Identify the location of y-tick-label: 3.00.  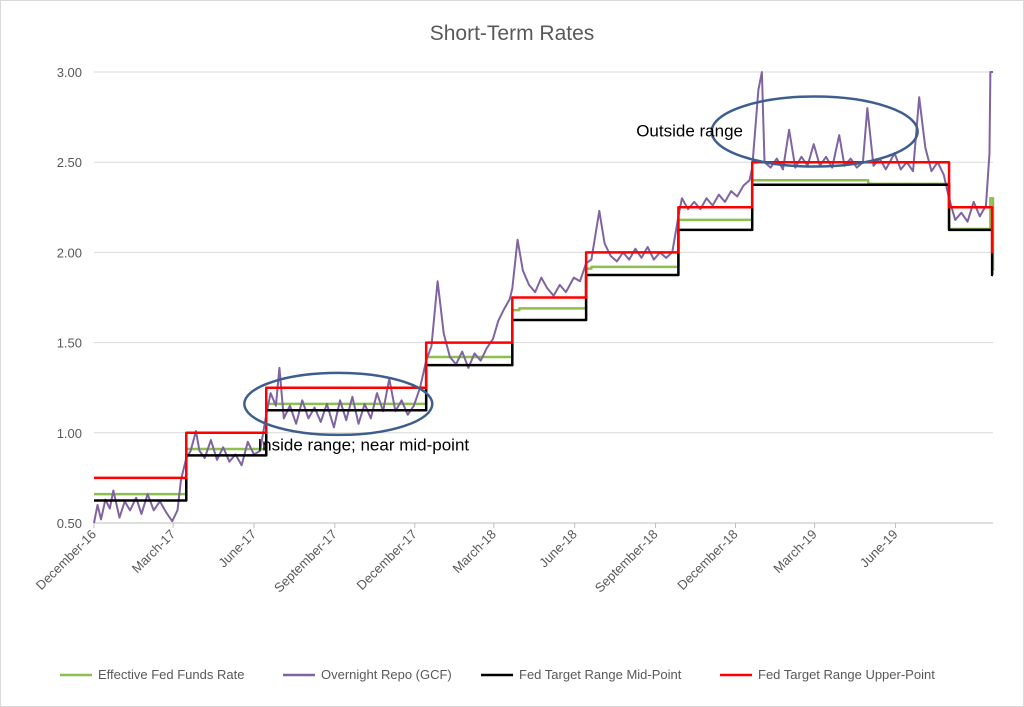
(69, 72).